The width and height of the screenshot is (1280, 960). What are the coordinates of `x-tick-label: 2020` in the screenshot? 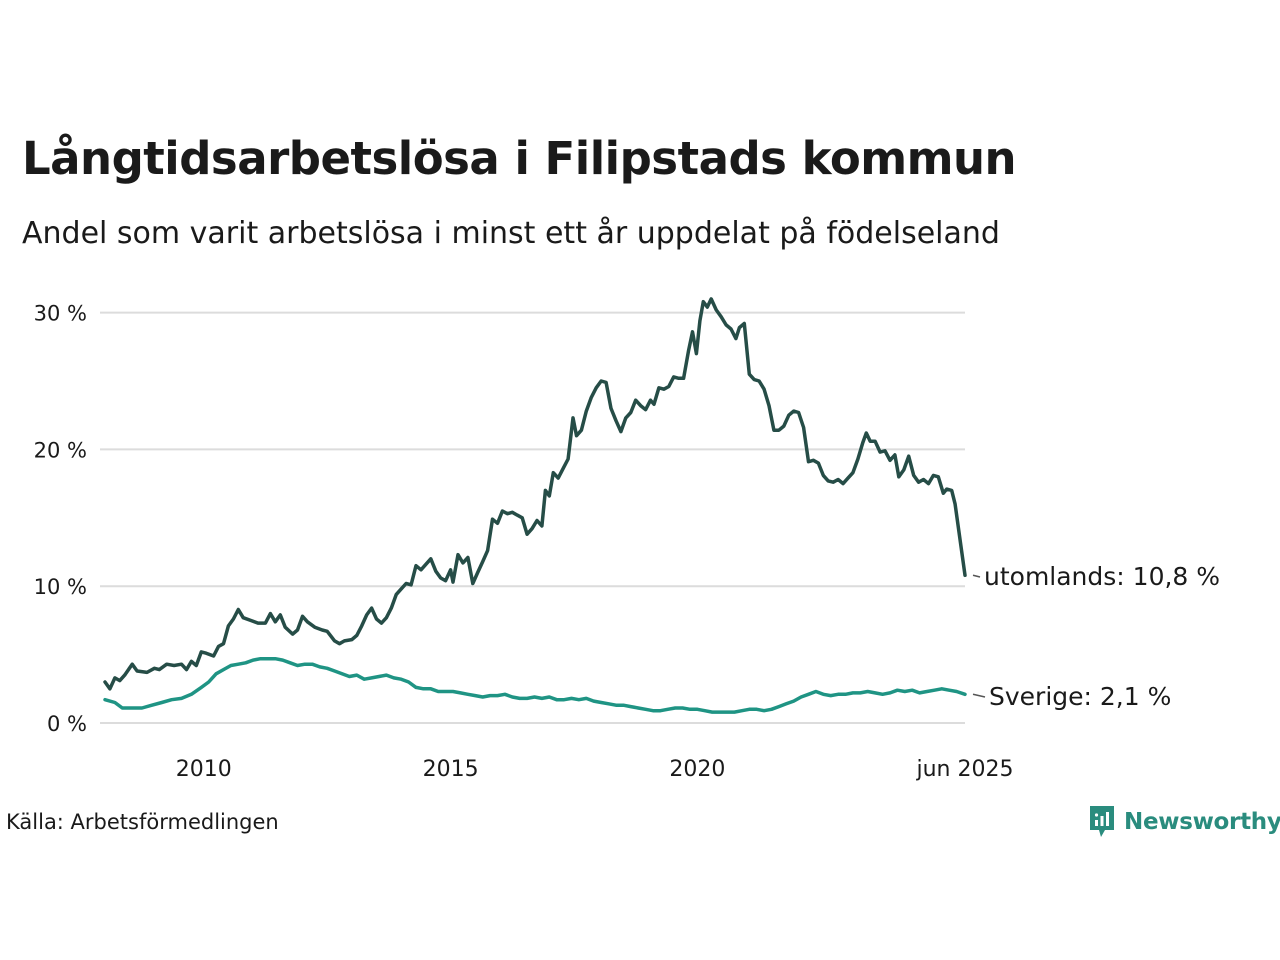 It's located at (697, 769).